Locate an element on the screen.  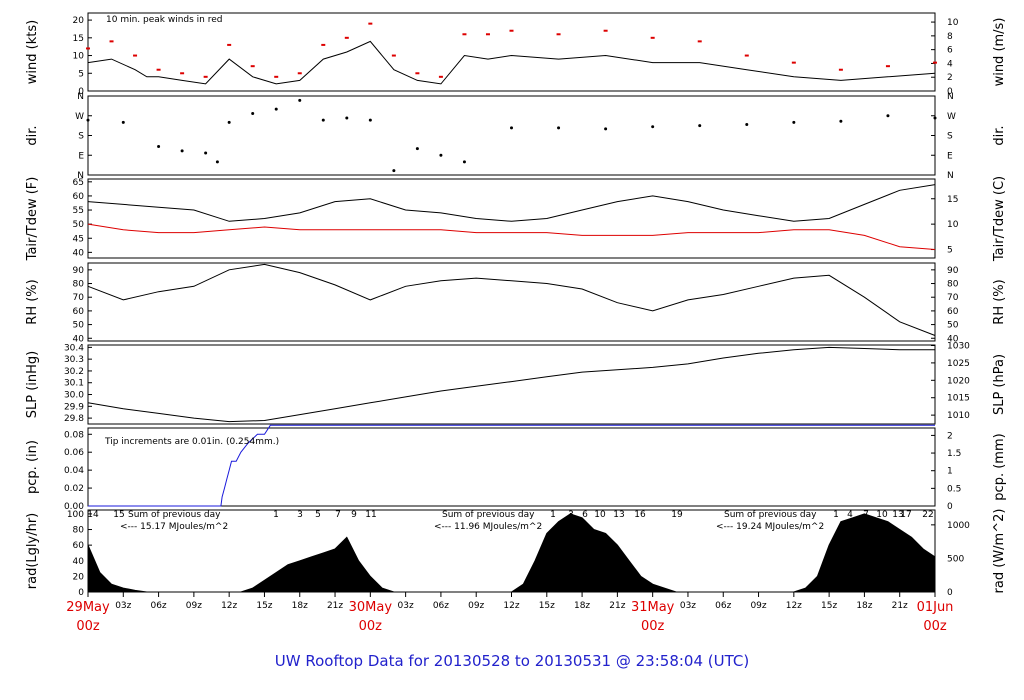
wind-annotation: 10 min. peak winds in red is located at coordinates (164, 20).